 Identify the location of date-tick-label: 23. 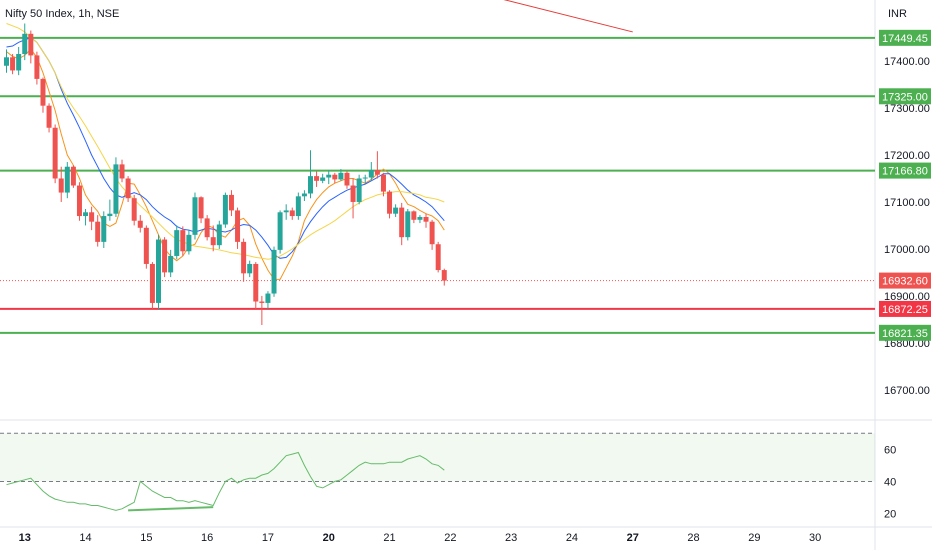
(511, 538).